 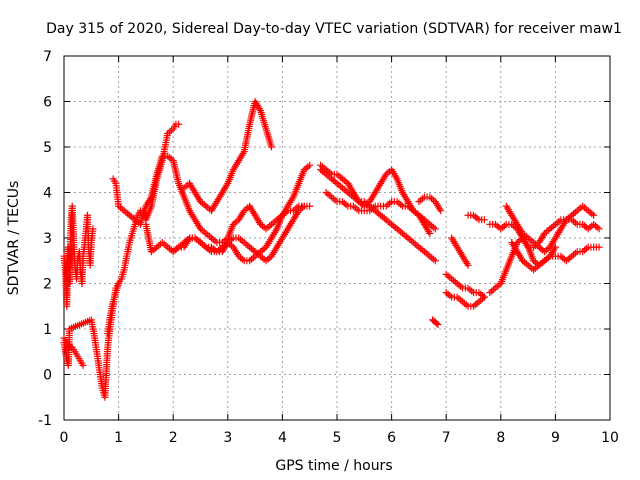 I want to click on data-point-track-early-scatter, so click(x=93, y=229).